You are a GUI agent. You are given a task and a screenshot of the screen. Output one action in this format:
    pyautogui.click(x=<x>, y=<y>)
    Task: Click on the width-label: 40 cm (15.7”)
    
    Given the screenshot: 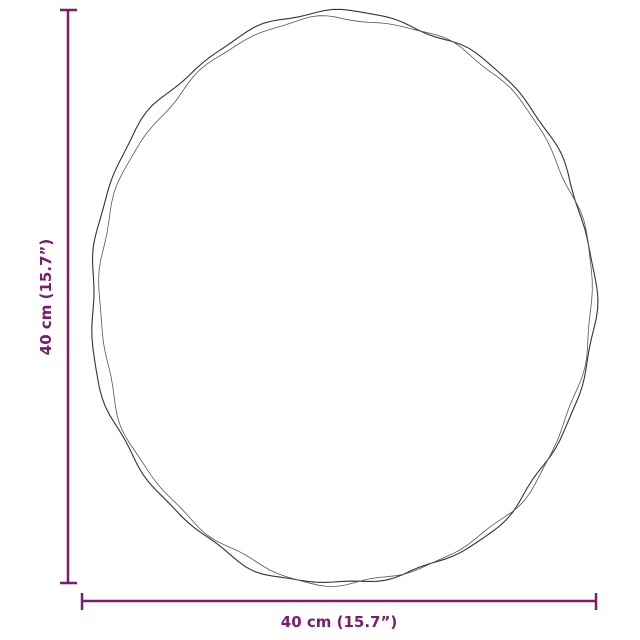 What is the action you would take?
    pyautogui.click(x=339, y=622)
    